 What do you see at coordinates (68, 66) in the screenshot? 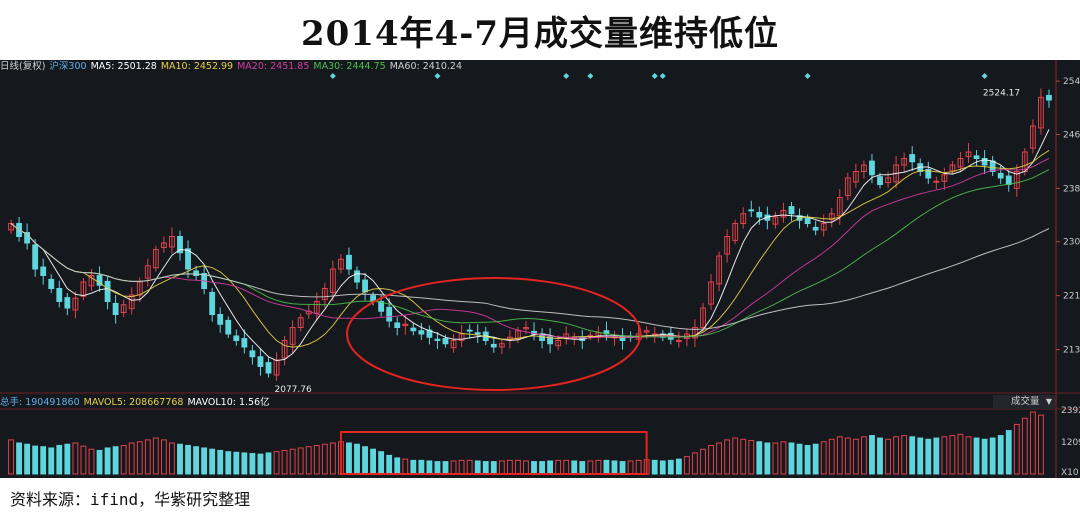
I see `legend-symbol: 沪深300` at bounding box center [68, 66].